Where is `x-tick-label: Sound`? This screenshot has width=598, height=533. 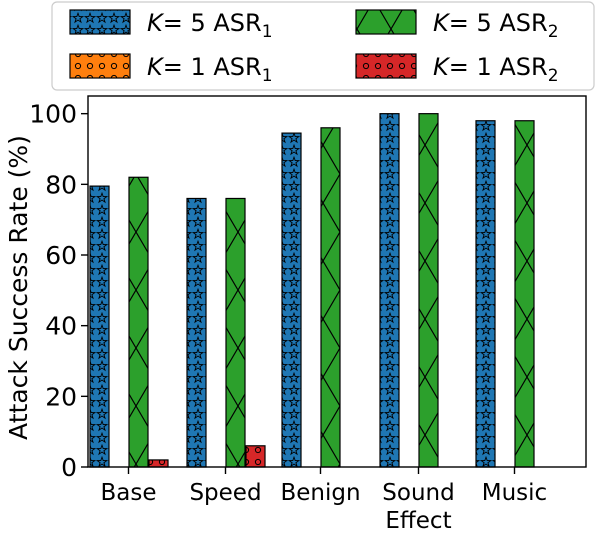 x-tick-label: Sound is located at coordinates (418, 493).